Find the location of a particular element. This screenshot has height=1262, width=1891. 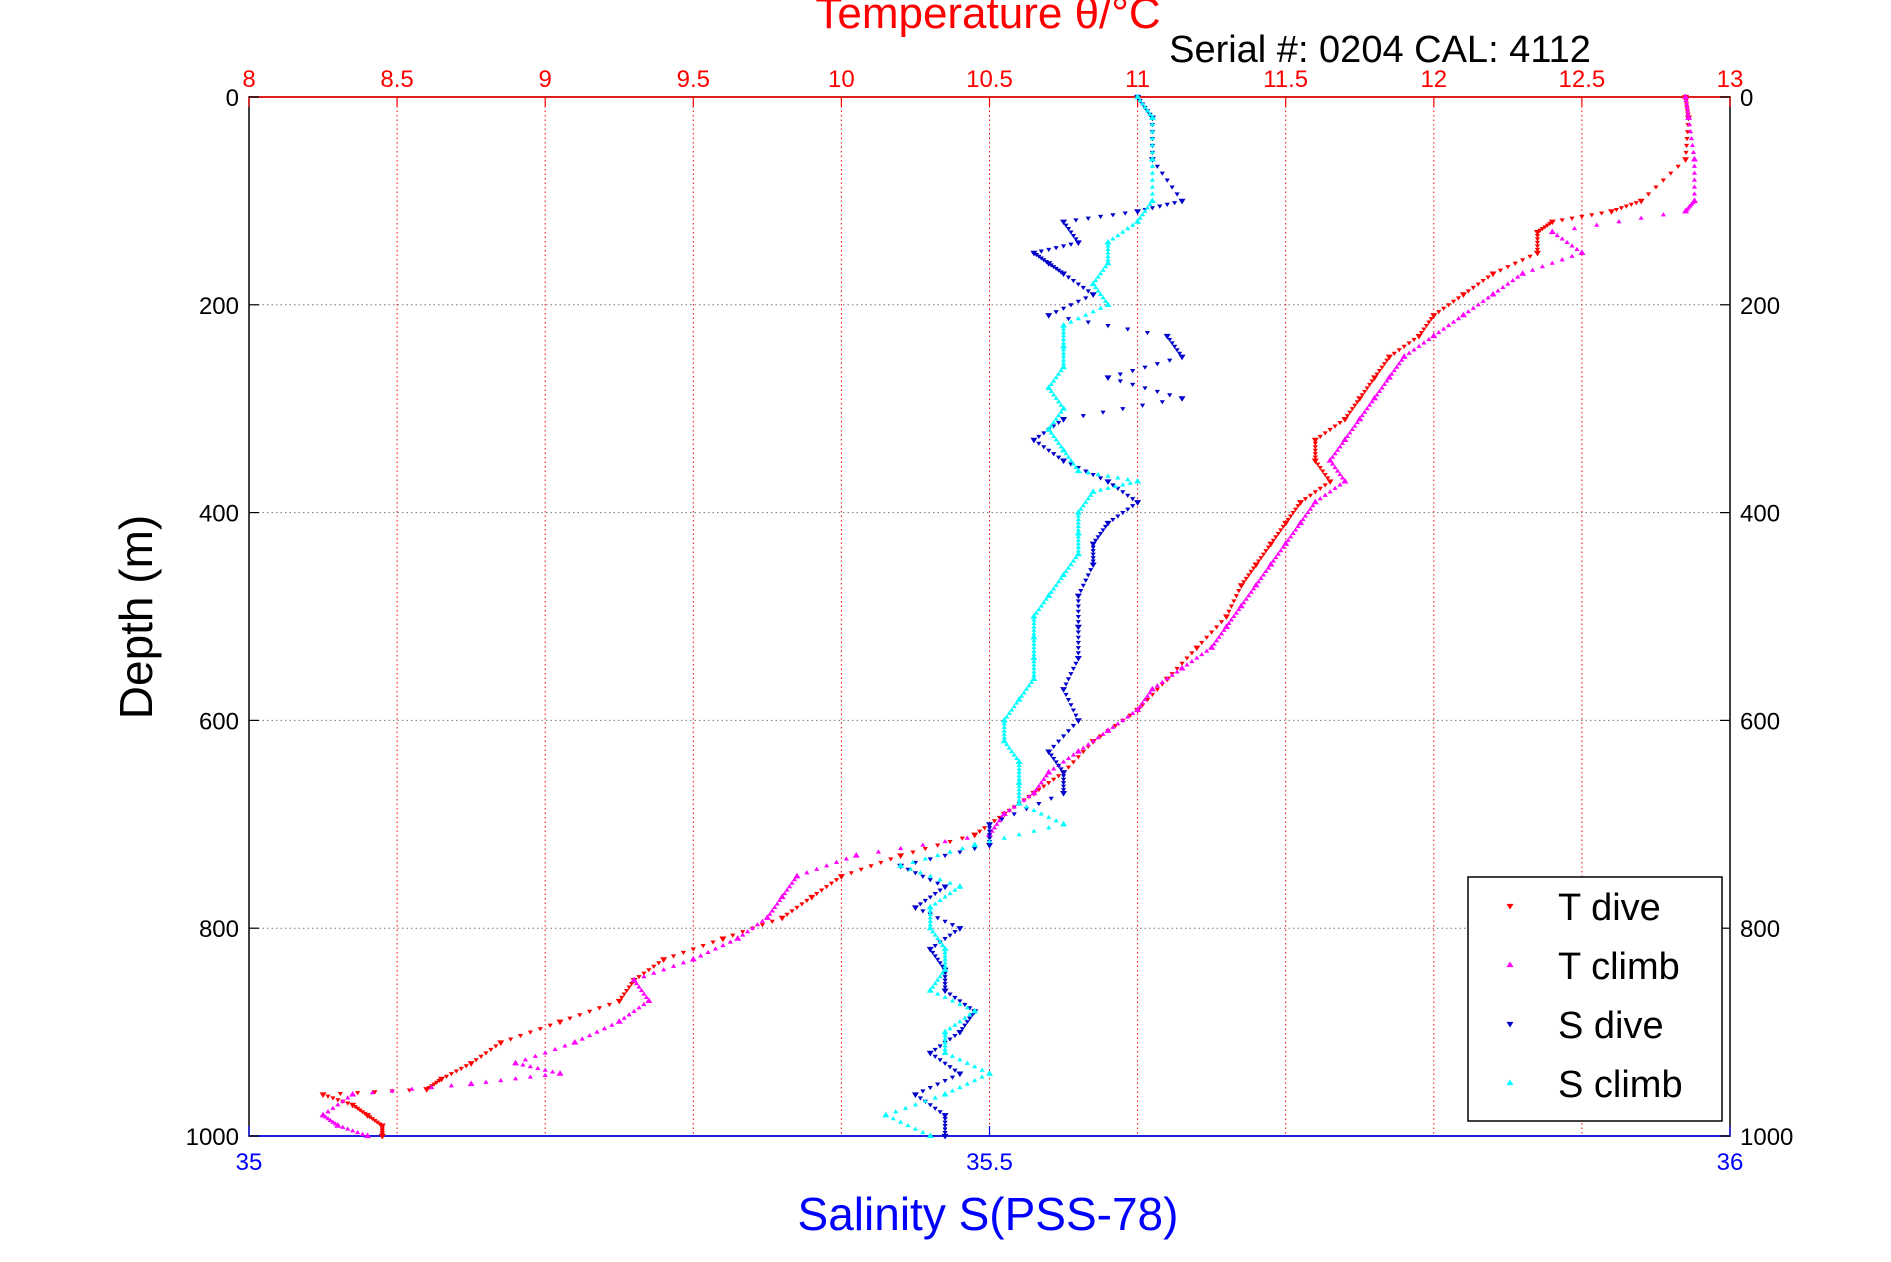

temperature-tick-label: 9.5 is located at coordinates (693, 79).